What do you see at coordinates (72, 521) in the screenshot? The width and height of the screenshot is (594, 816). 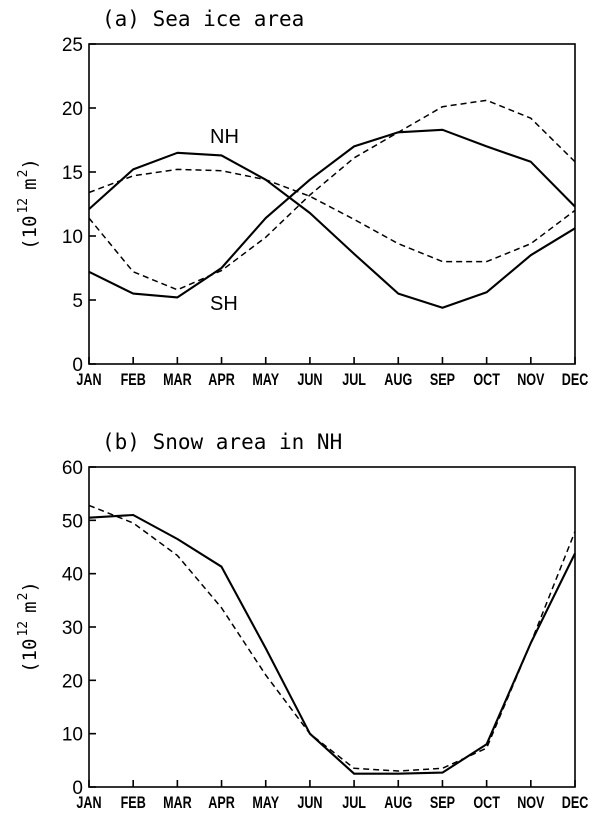 I see `y-tick-label: 50` at bounding box center [72, 521].